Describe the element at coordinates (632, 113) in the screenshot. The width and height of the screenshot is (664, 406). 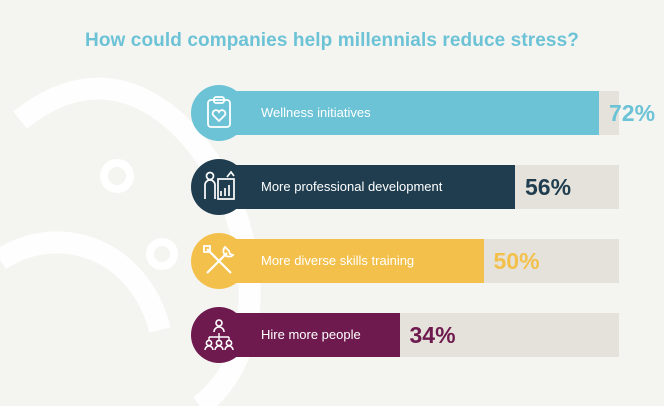
I see `value-label: 72%` at that location.